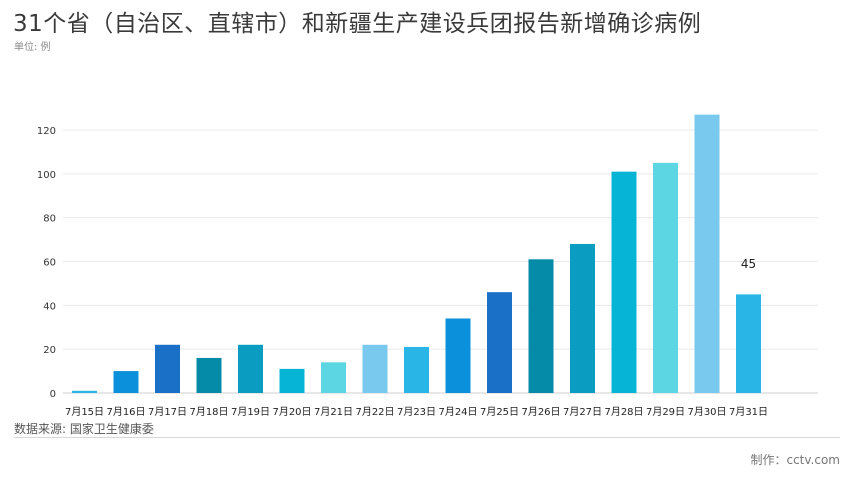 Image resolution: width=854 pixels, height=480 pixels. What do you see at coordinates (623, 412) in the screenshot?
I see `x-tick-label: 7月28日` at bounding box center [623, 412].